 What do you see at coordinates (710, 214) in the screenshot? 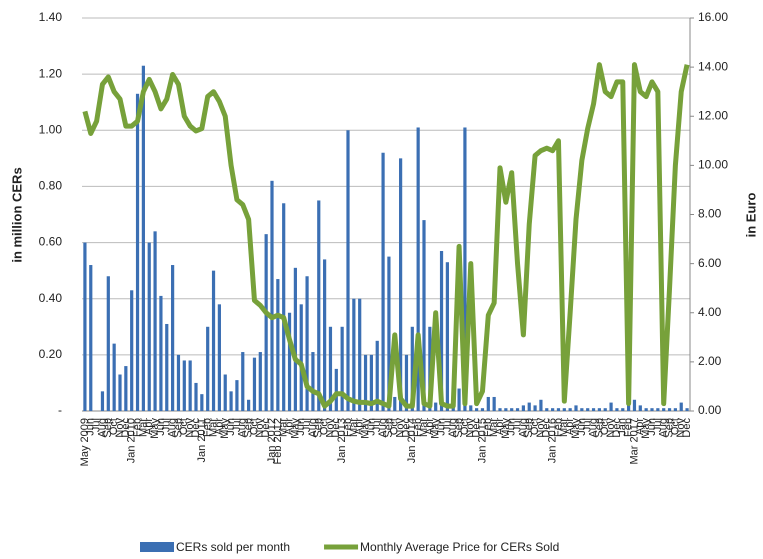
I see `y2-tick-label: 8.00` at bounding box center [710, 214].